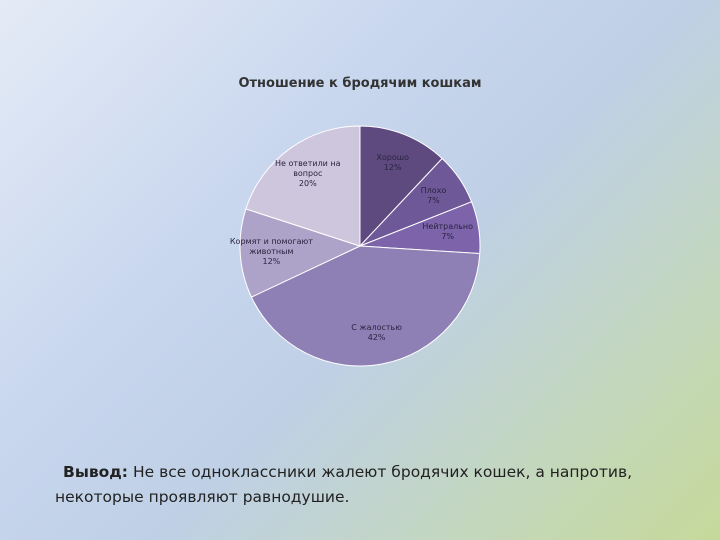  What do you see at coordinates (308, 169) in the screenshot?
I see `slice-category: Не ответили на вопрос` at bounding box center [308, 169].